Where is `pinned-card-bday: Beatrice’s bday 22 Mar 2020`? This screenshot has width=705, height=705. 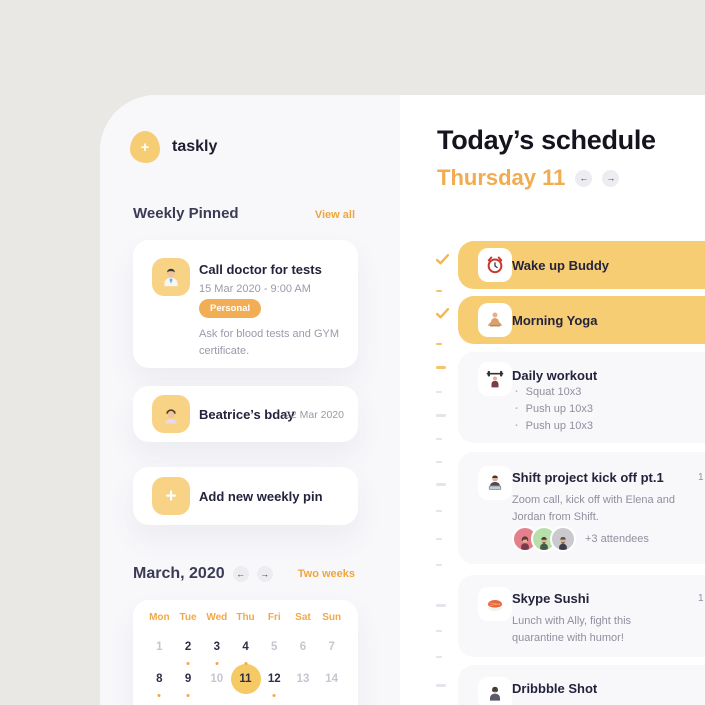
pinned-card-bday: Beatrice’s bday 22 Mar 2020 is located at coordinates (245, 414).